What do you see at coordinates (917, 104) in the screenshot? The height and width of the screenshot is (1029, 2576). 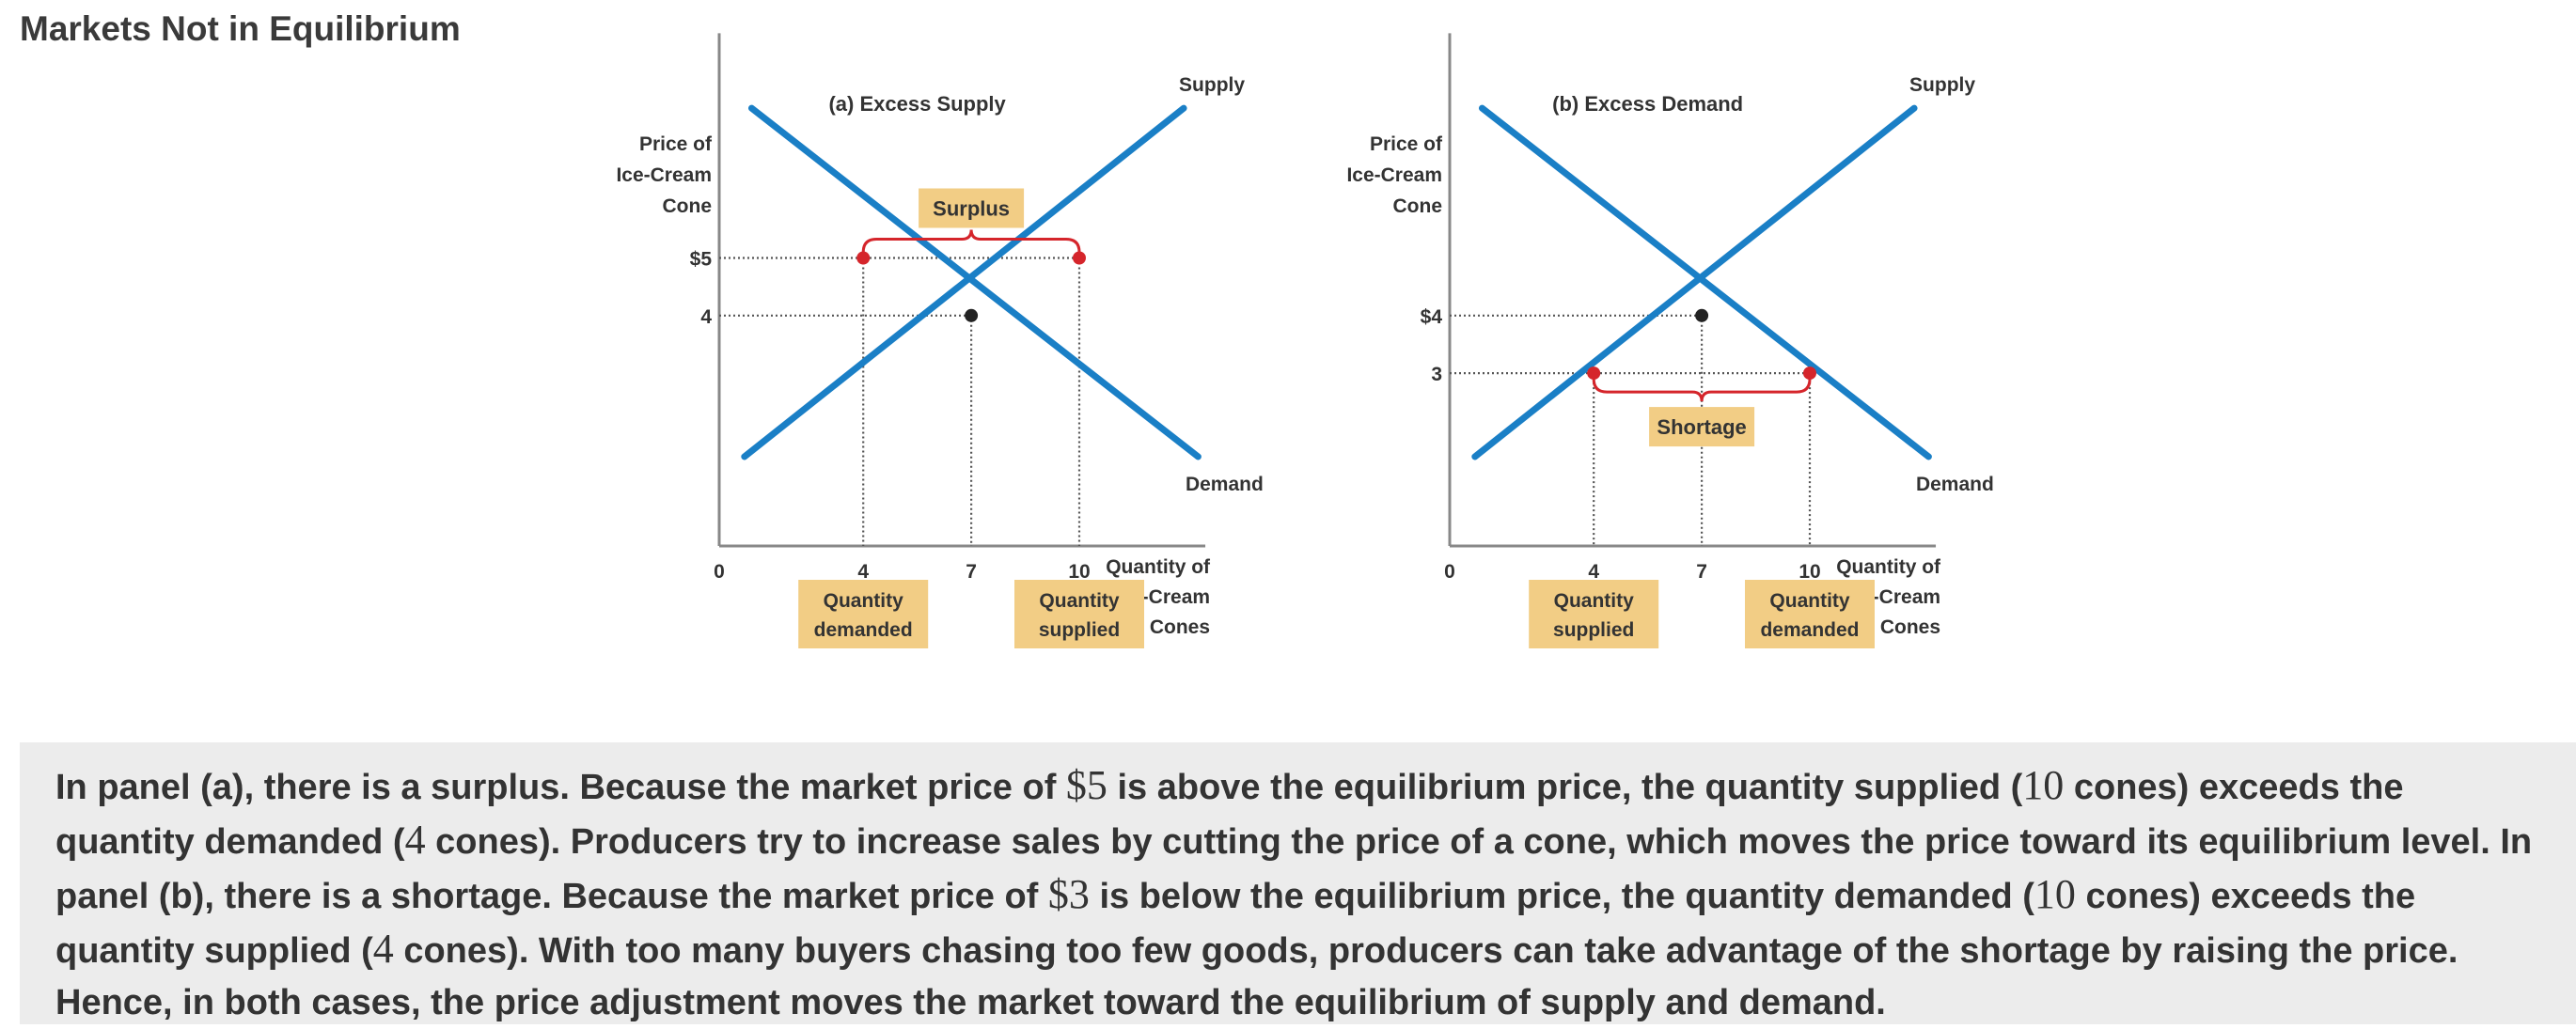 I see `chart-title: (a) Excess Supply` at bounding box center [917, 104].